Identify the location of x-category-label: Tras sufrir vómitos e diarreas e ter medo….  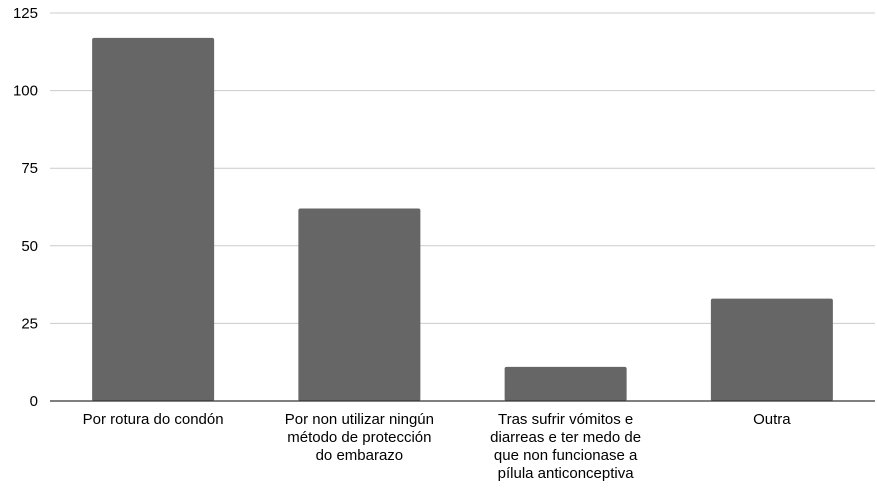
(565, 446).